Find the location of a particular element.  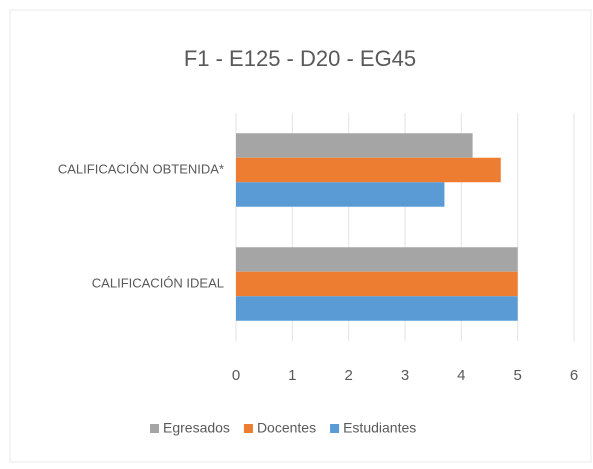

legend-label: Egresados is located at coordinates (196, 428).